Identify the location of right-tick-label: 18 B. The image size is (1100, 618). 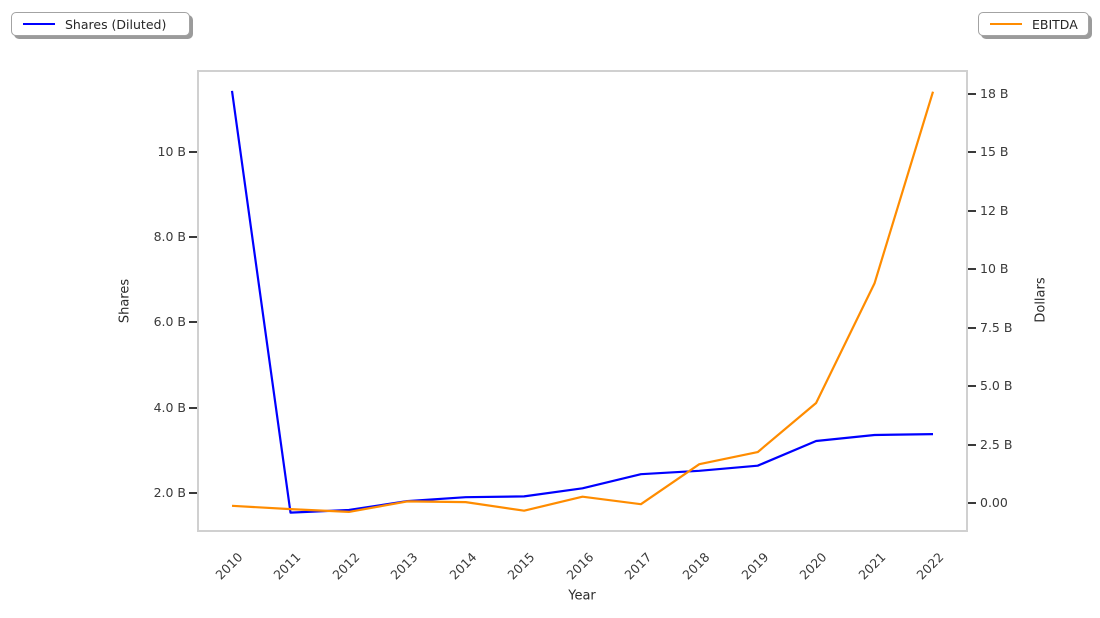
(994, 94).